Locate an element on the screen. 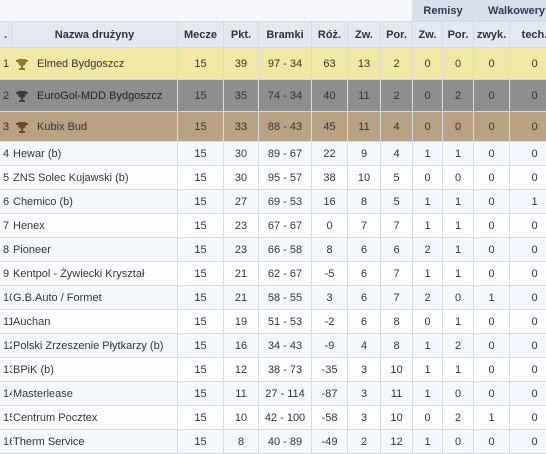  stat-cell: 35 is located at coordinates (241, 96).